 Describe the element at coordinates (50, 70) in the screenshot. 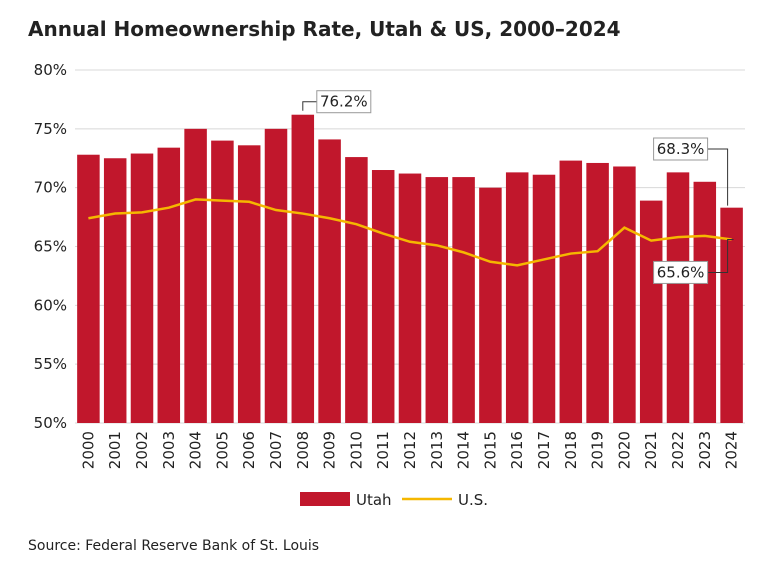

I see `y-tick-label: 80%` at that location.